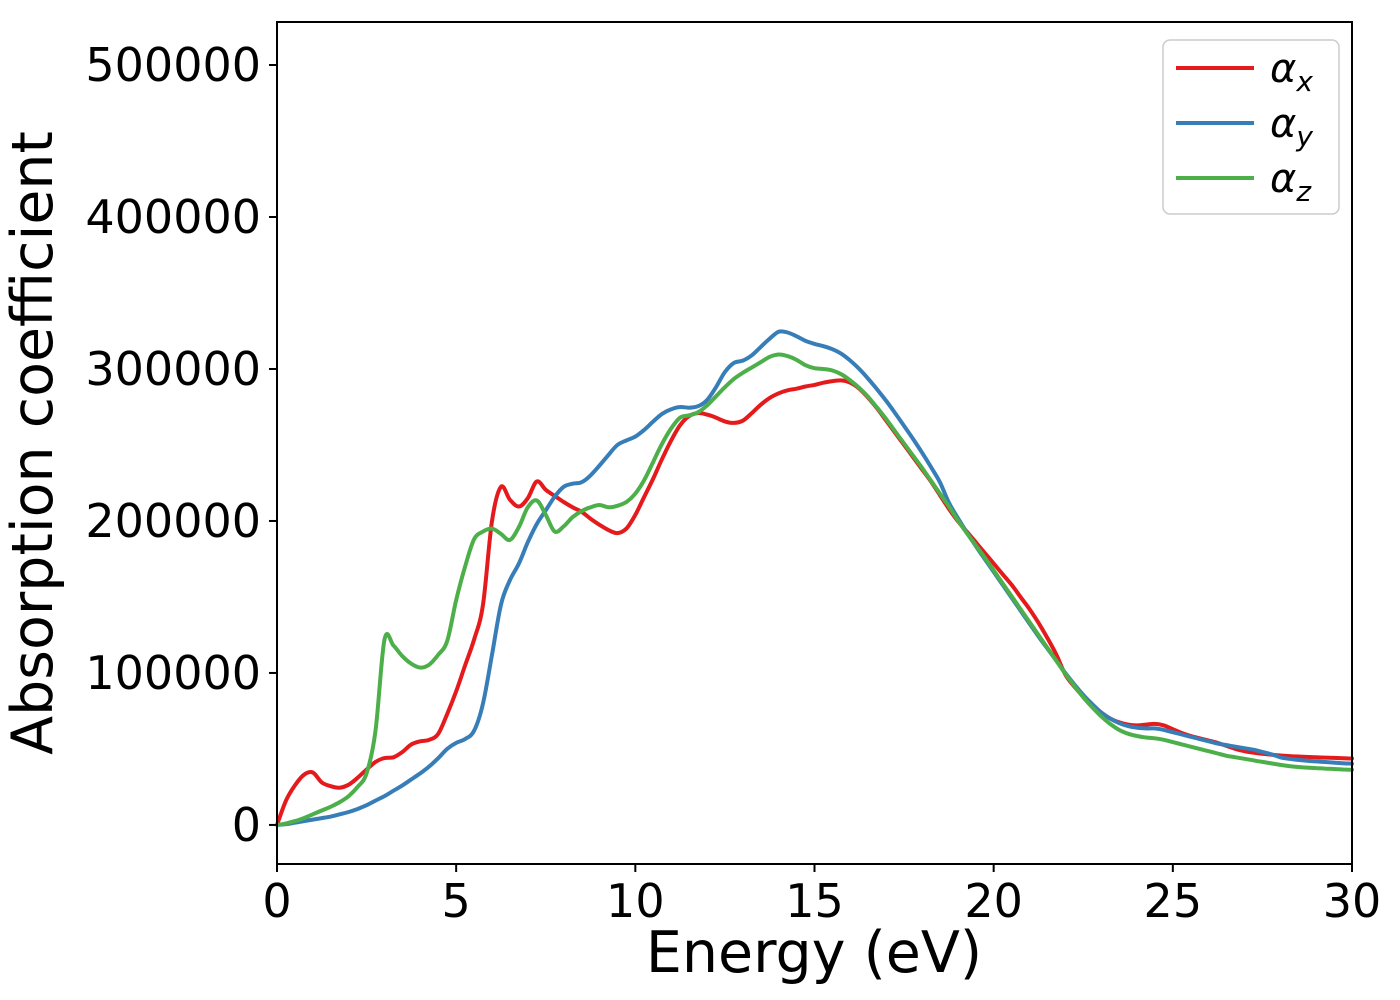  Describe the element at coordinates (1251, 127) in the screenshot. I see `legend-box` at that location.